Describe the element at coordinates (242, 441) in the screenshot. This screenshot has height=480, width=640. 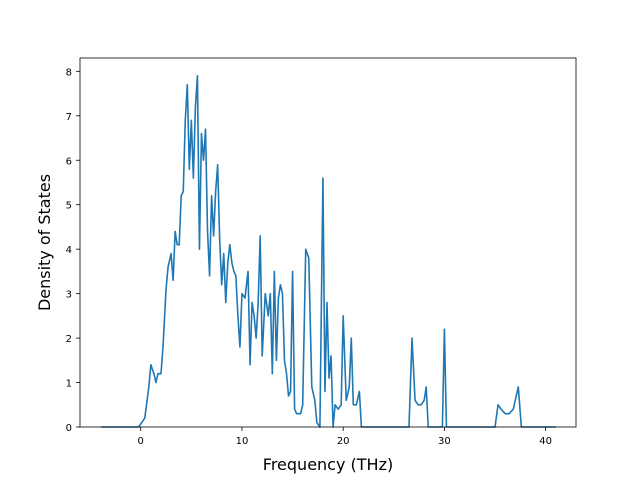
I see `x-tick-label: 10` at that location.